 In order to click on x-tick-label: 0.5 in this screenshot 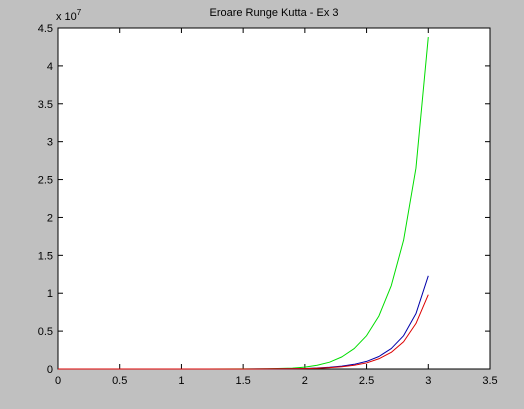, I will do `click(119, 381)`.